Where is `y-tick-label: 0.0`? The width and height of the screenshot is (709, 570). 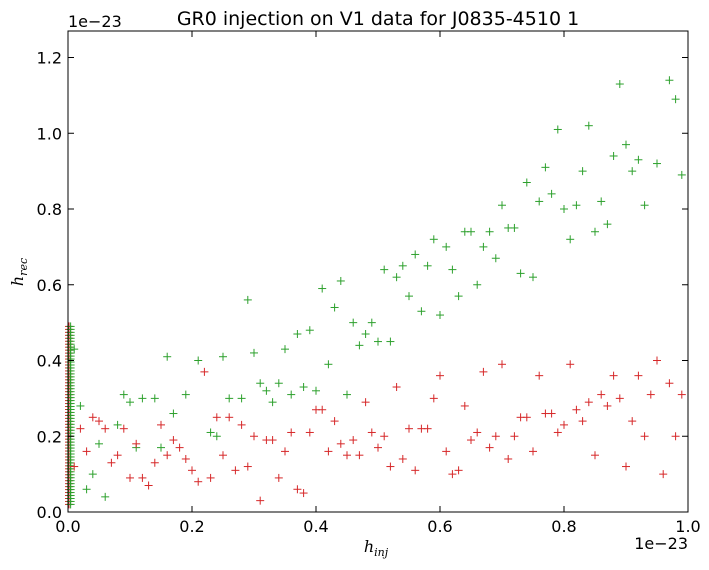
y-tick-label: 0.0 is located at coordinates (49, 512).